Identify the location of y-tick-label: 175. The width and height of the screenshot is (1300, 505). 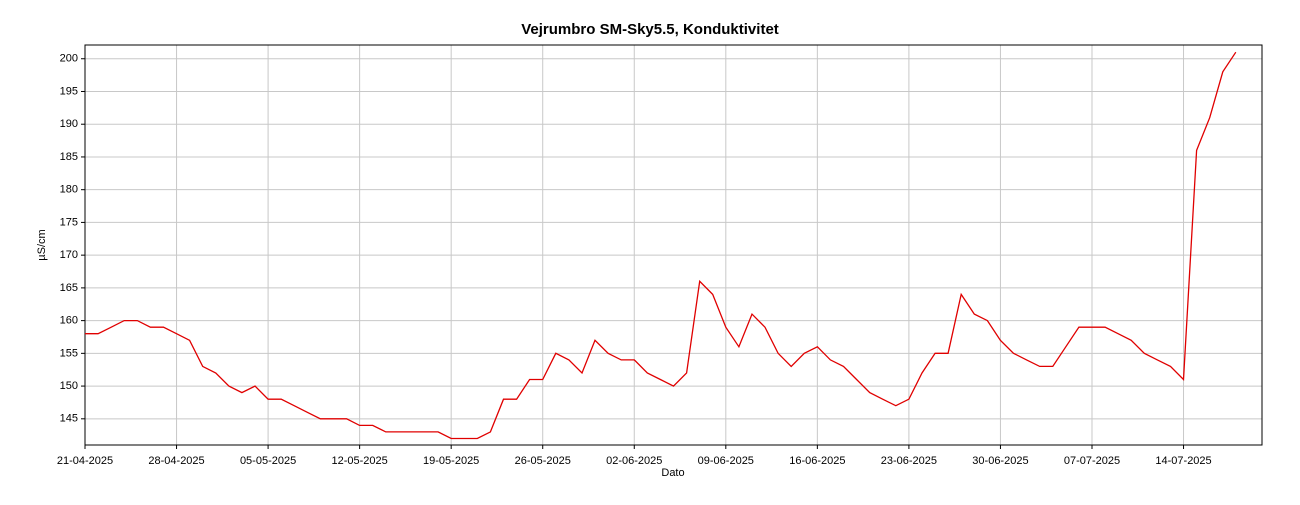
(69, 222).